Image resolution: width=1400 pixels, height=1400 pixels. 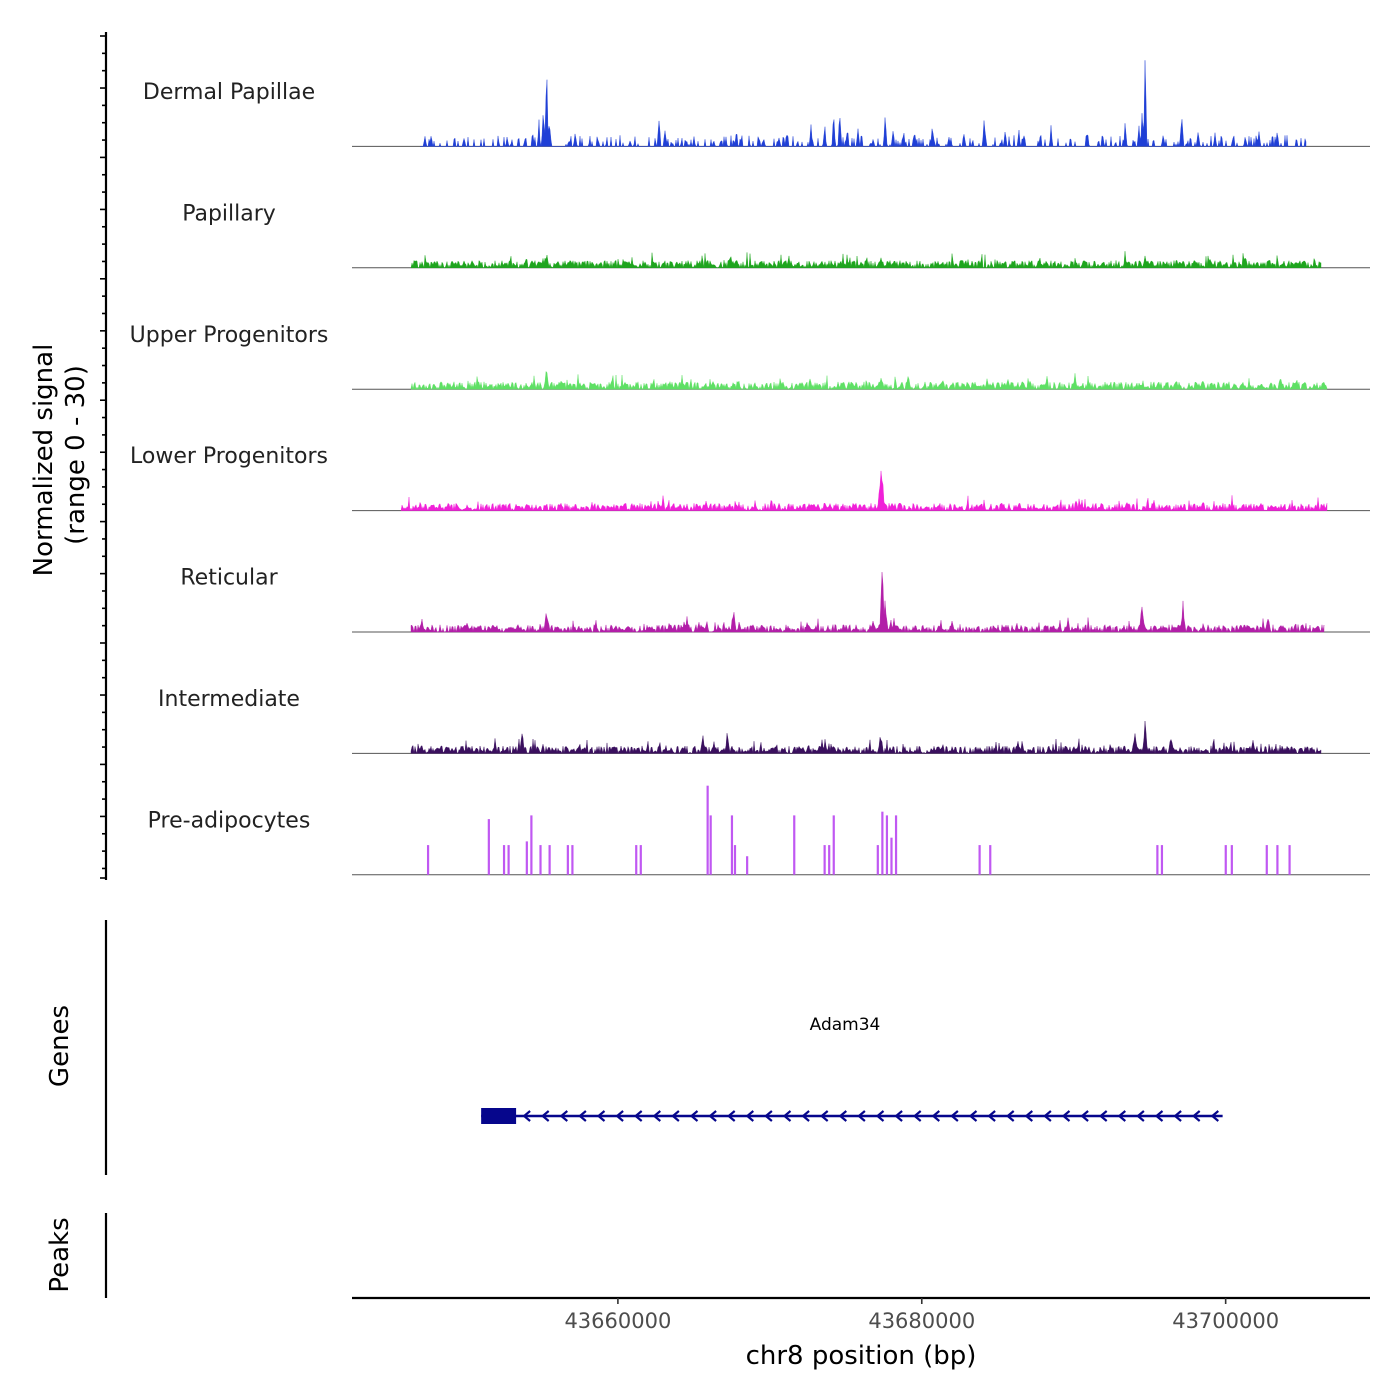 I want to click on track-label: Lower Progenitors, so click(x=229, y=456).